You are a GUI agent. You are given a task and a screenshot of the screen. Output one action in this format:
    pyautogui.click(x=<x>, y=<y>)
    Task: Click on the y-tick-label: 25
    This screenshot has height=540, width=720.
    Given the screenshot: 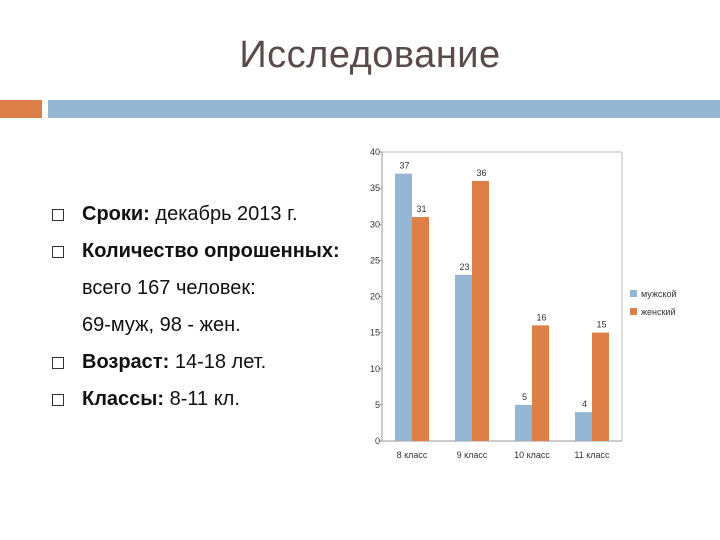 What is the action you would take?
    pyautogui.click(x=375, y=260)
    